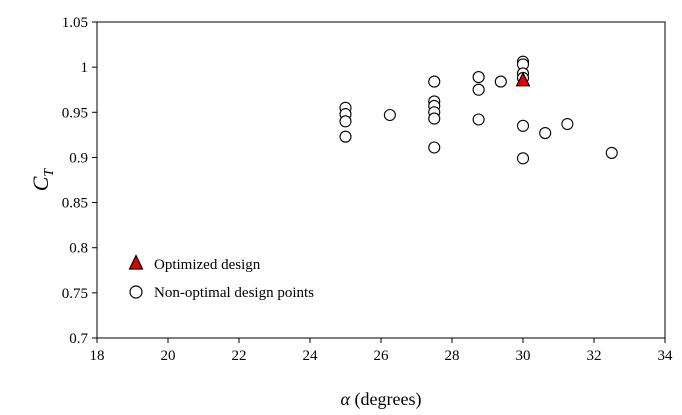 The height and width of the screenshot is (415, 682). Describe the element at coordinates (594, 356) in the screenshot. I see `x-tick-label: 32` at that location.